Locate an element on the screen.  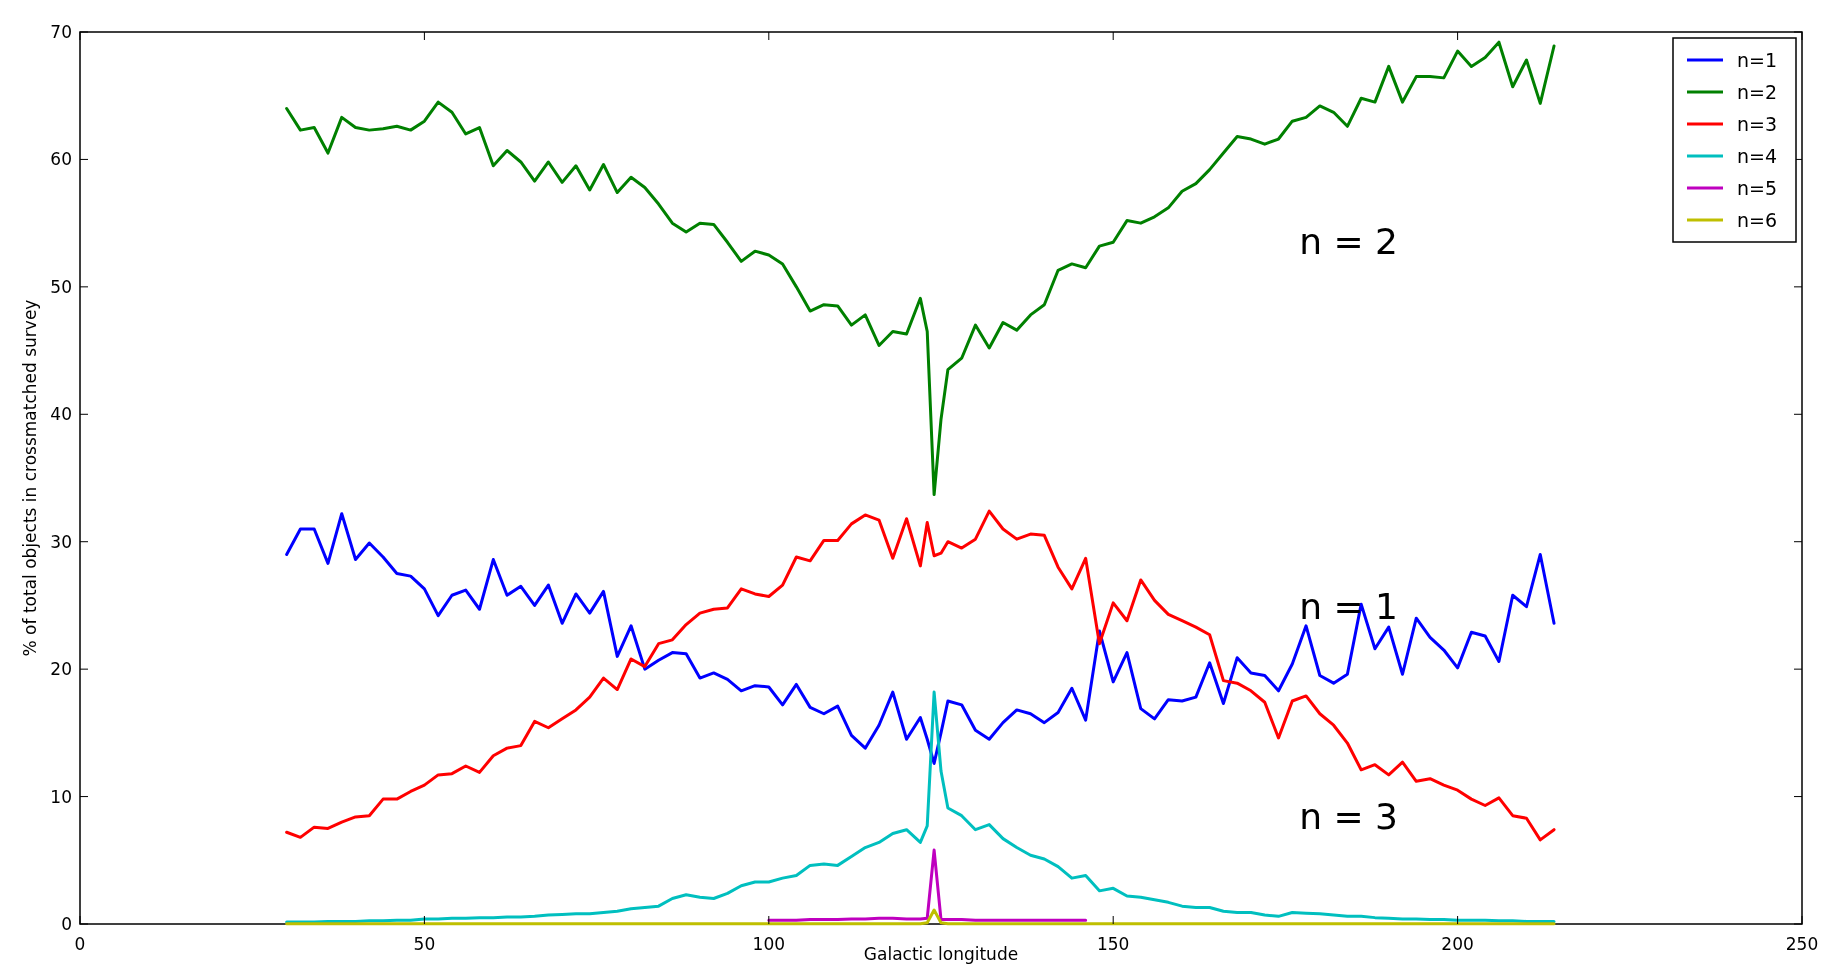
legend-label: n=5 is located at coordinates (1757, 188).